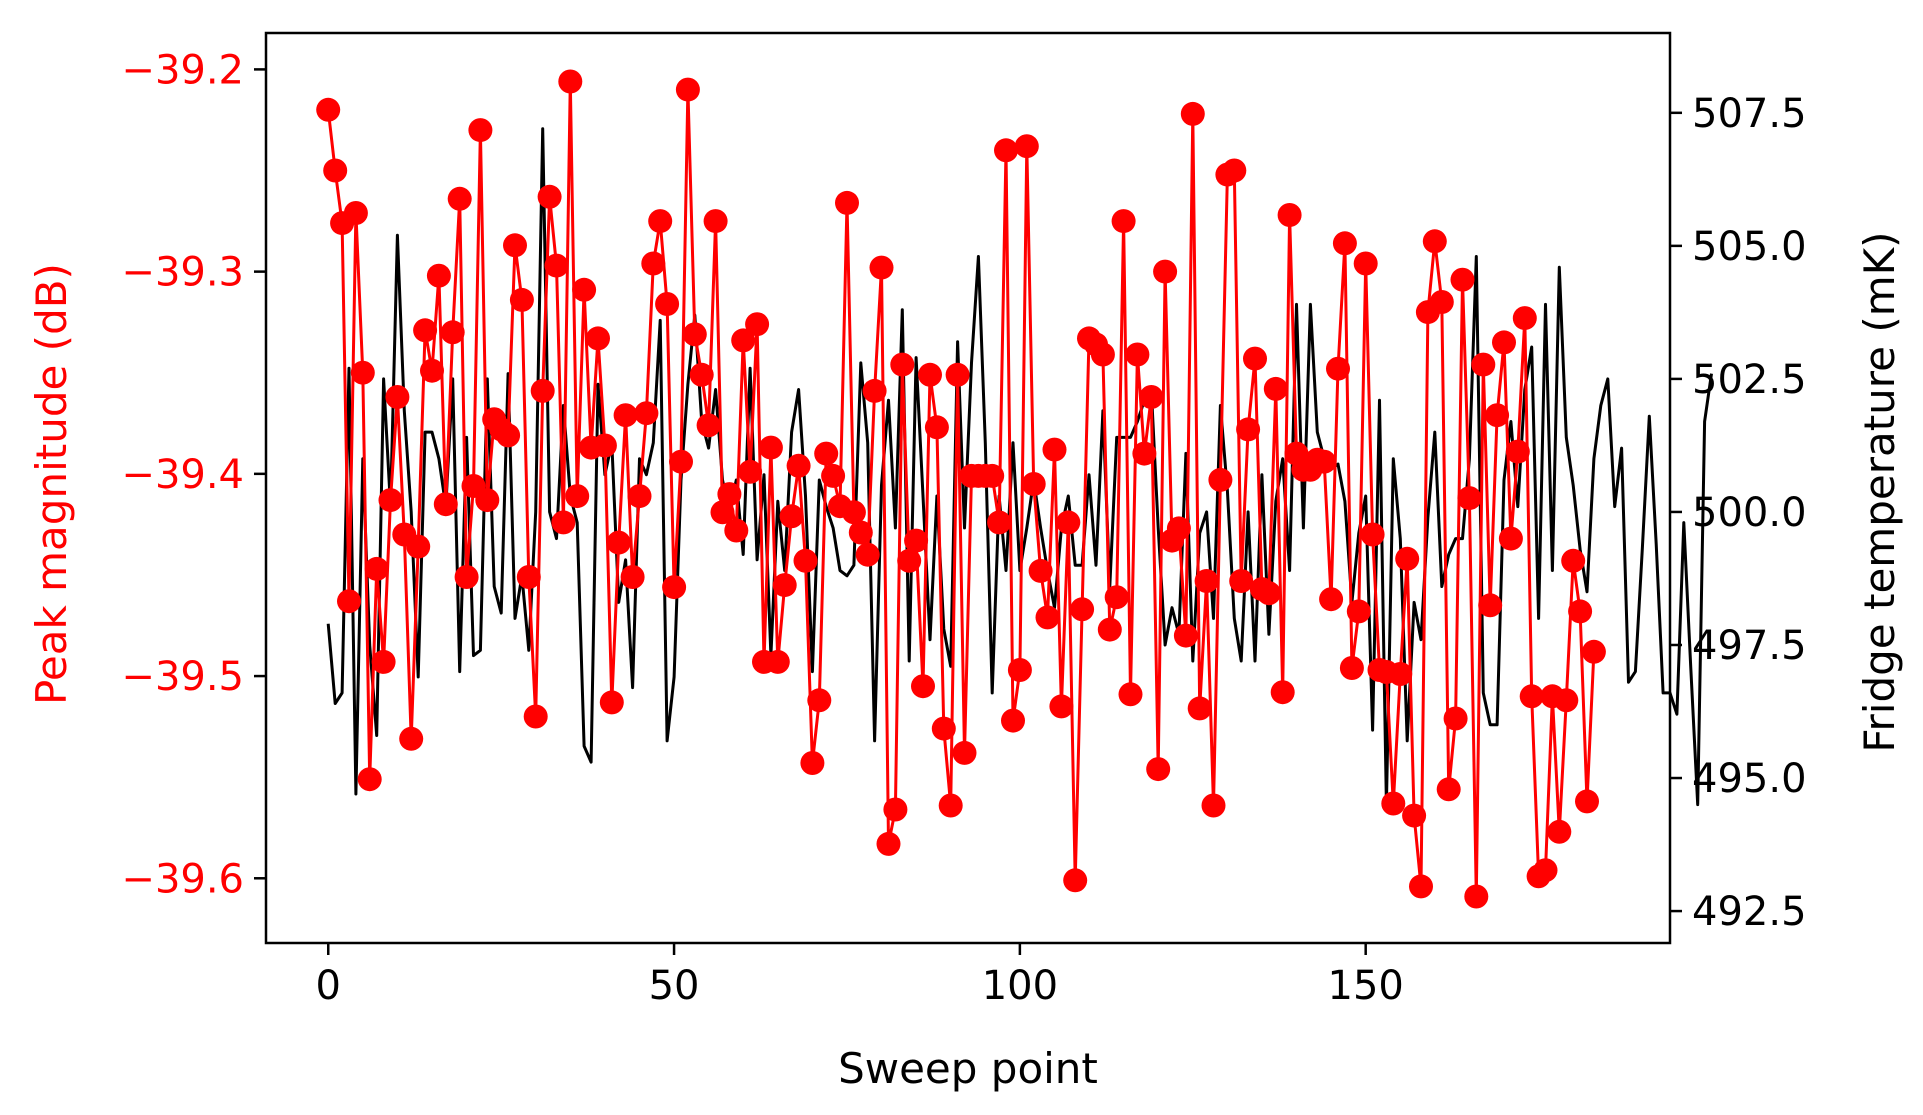  Describe the element at coordinates (1749, 779) in the screenshot. I see `y-right-tick-label: 495.0` at that location.